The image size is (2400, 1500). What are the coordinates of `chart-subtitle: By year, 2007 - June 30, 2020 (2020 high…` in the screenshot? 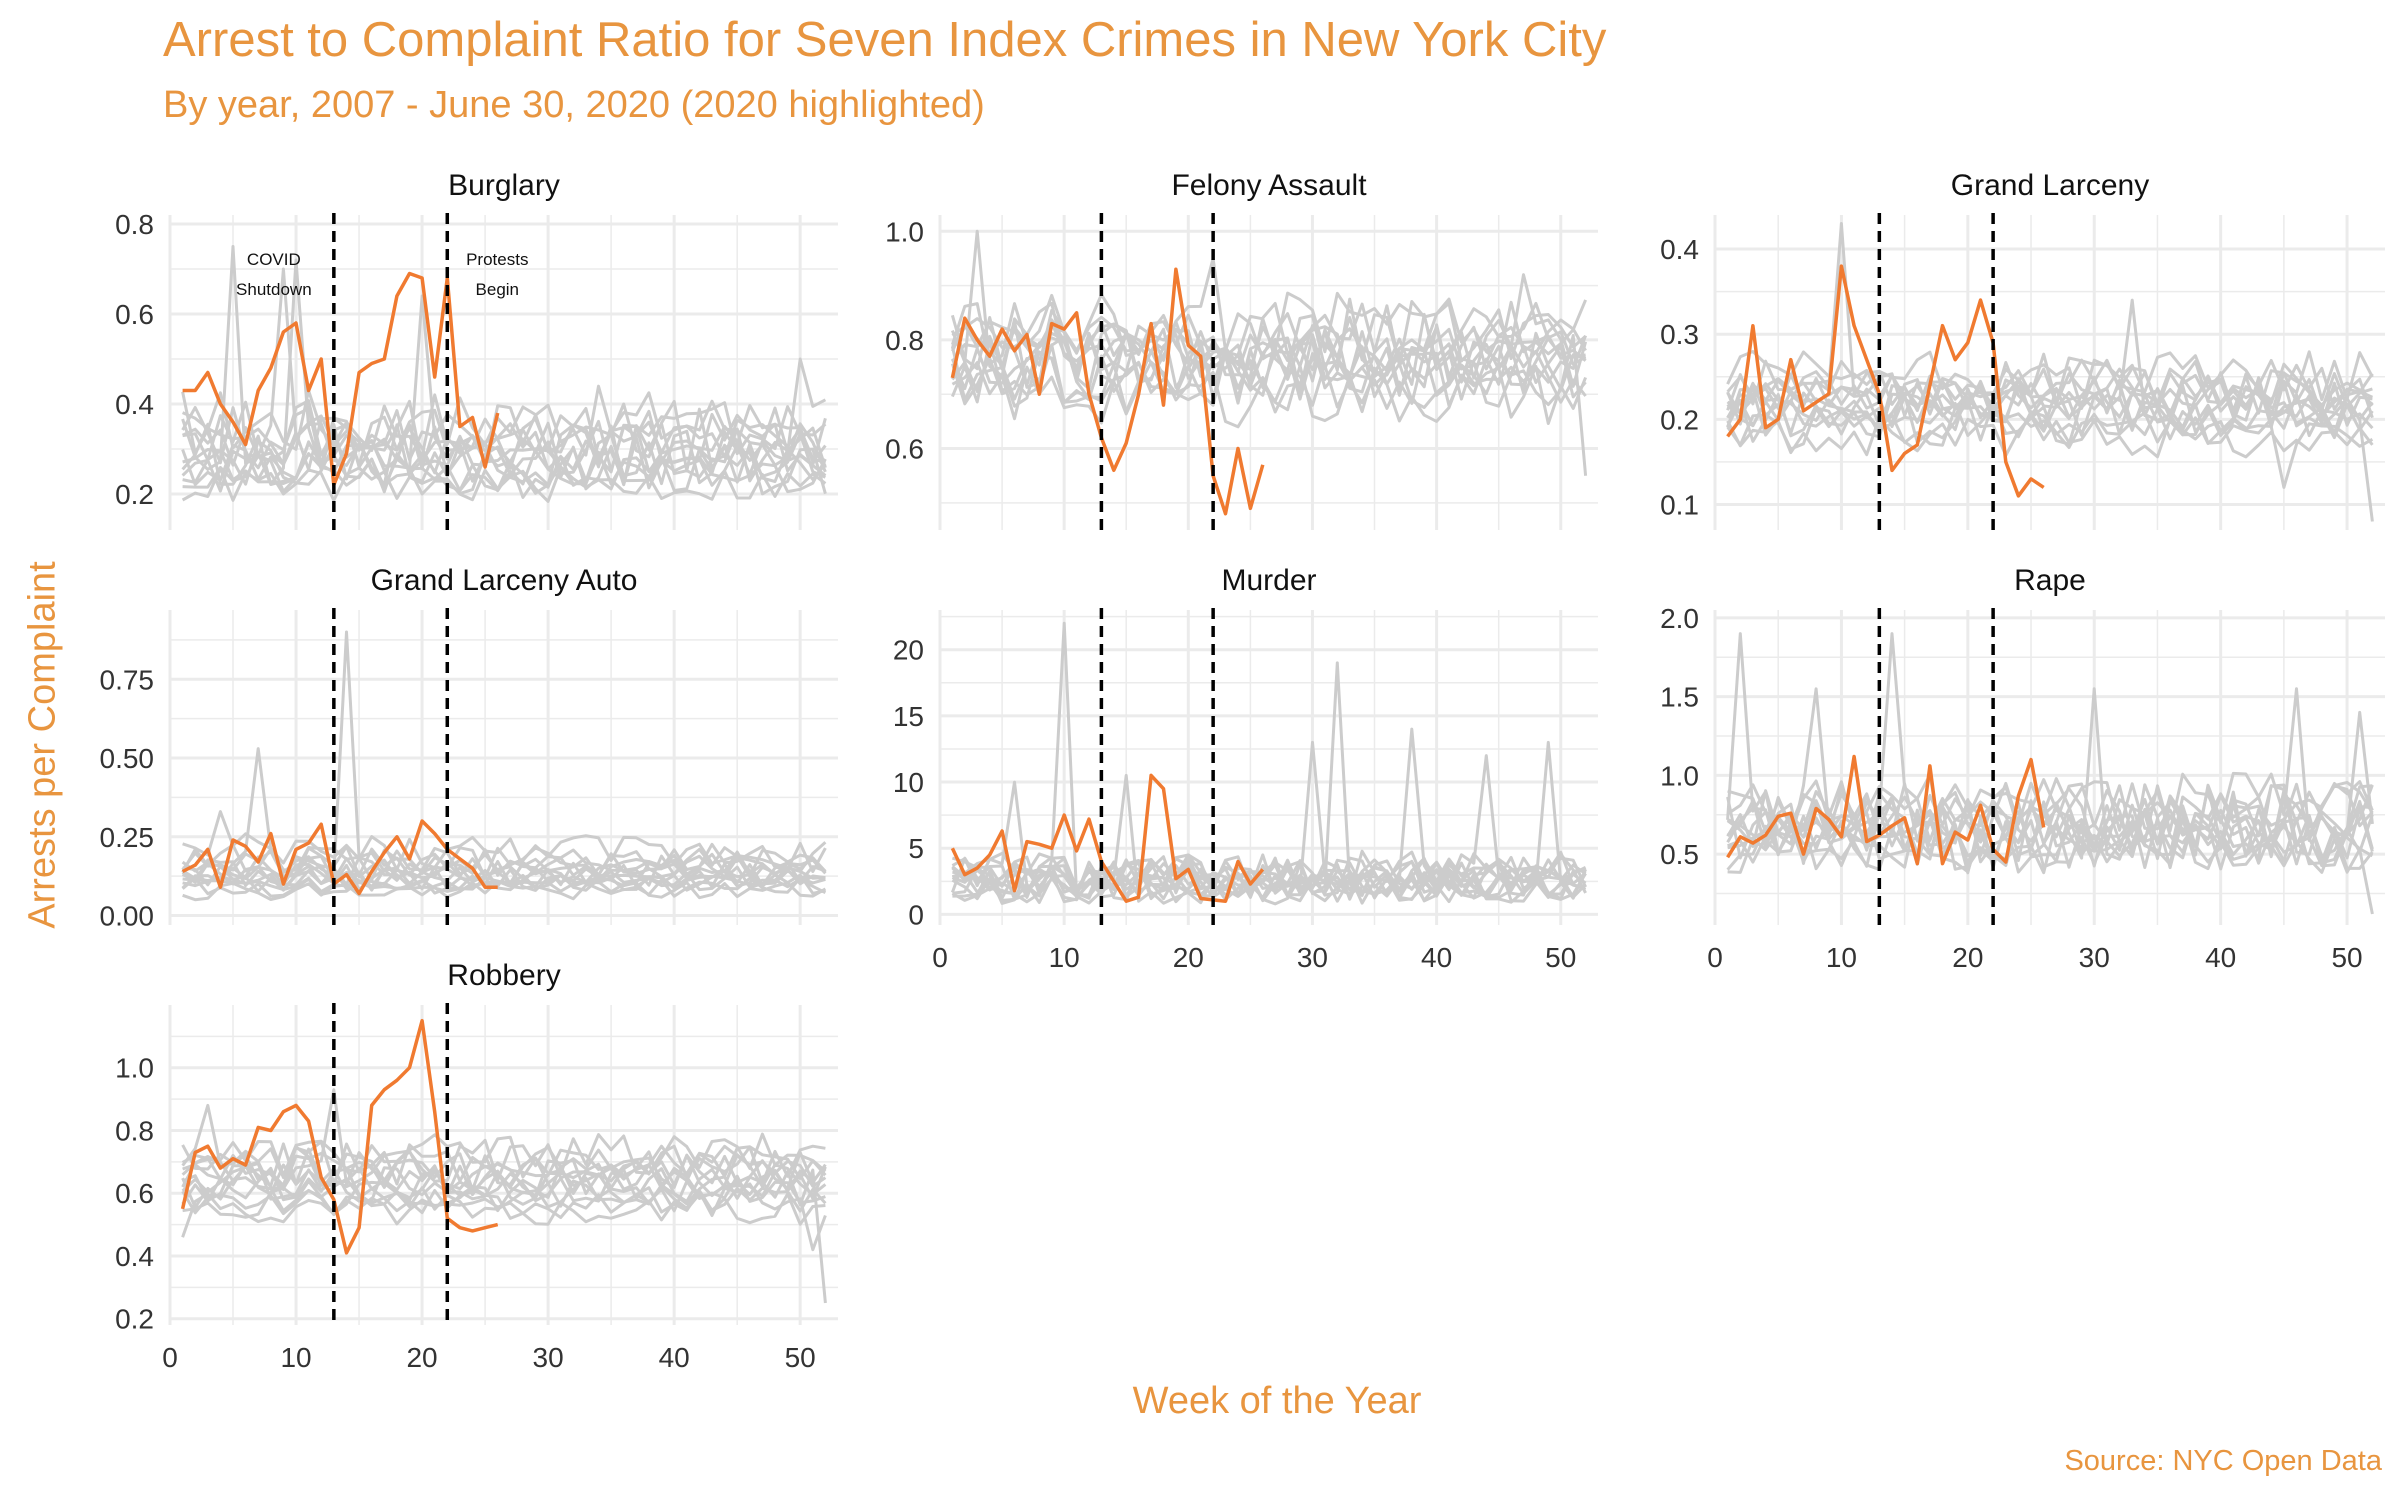 It's located at (574, 105).